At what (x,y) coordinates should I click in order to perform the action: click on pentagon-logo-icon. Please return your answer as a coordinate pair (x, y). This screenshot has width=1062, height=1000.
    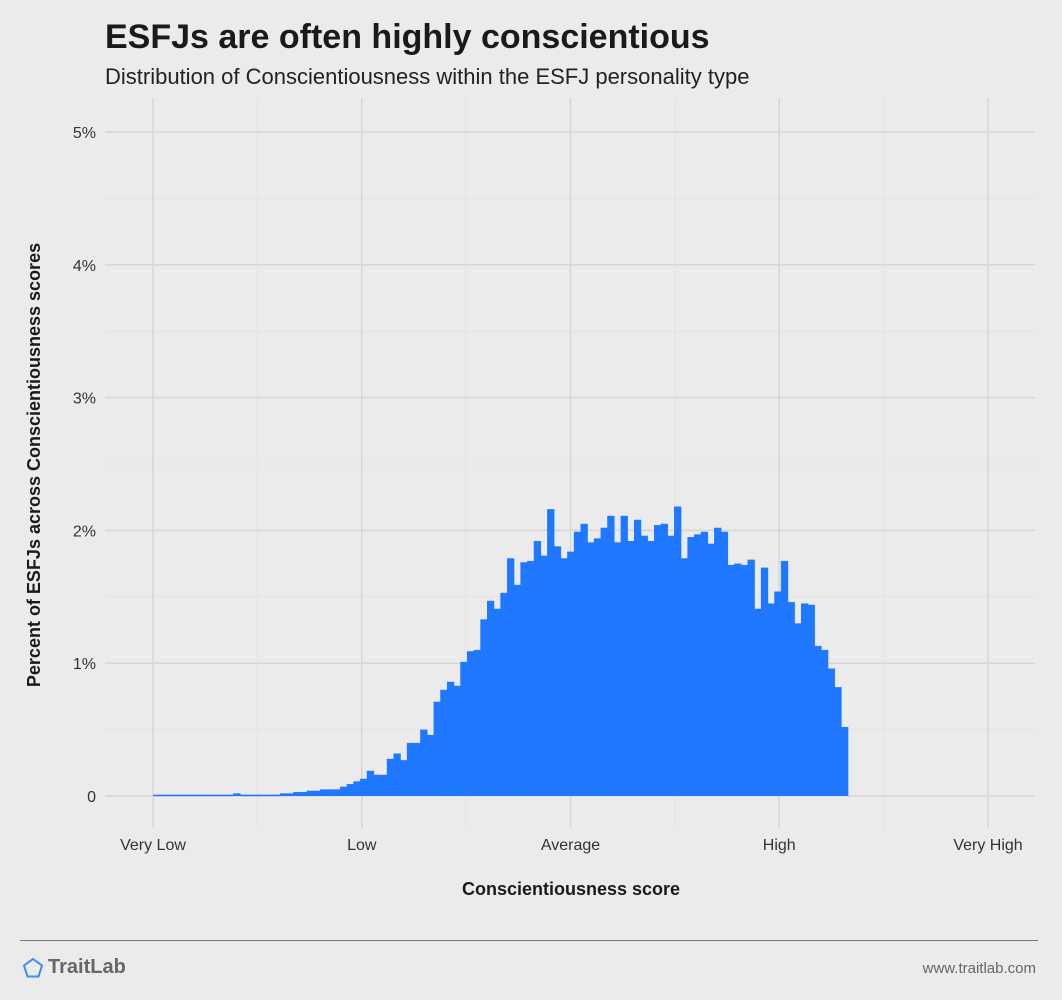
    Looking at the image, I should click on (33, 968).